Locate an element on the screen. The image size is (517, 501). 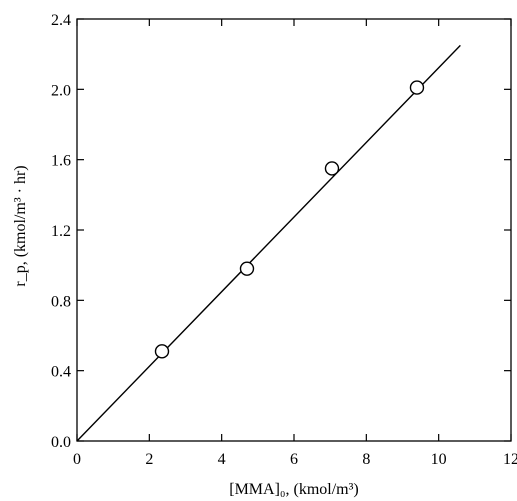
y-tick-label: 2.0 is located at coordinates (61, 90).